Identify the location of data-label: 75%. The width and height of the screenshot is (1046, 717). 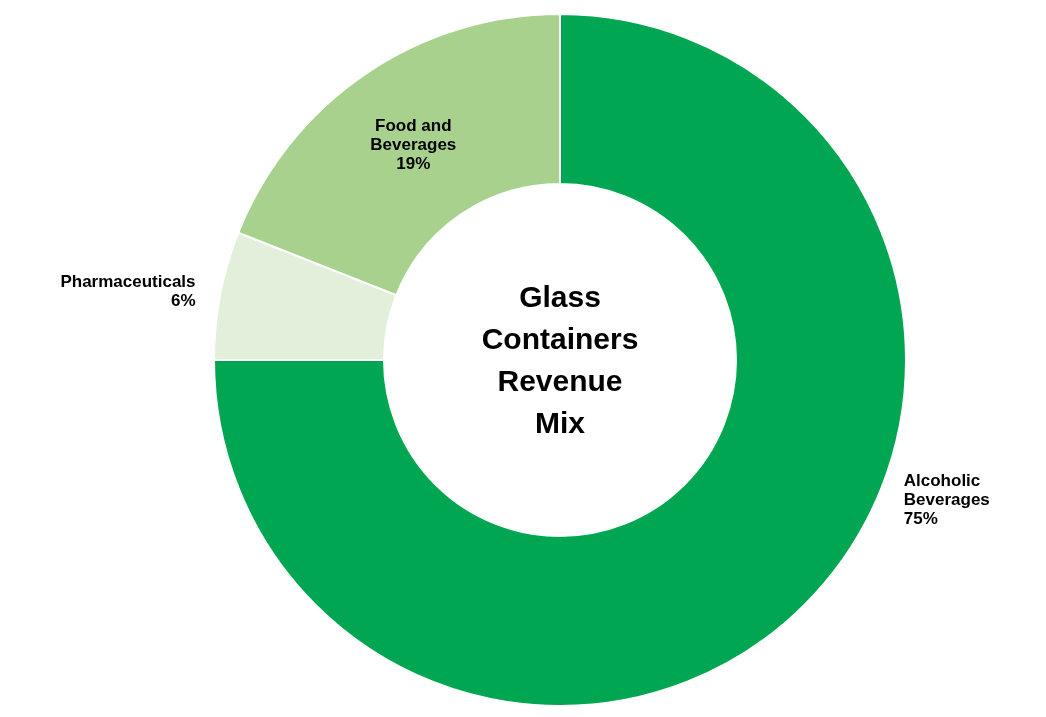
(920, 519).